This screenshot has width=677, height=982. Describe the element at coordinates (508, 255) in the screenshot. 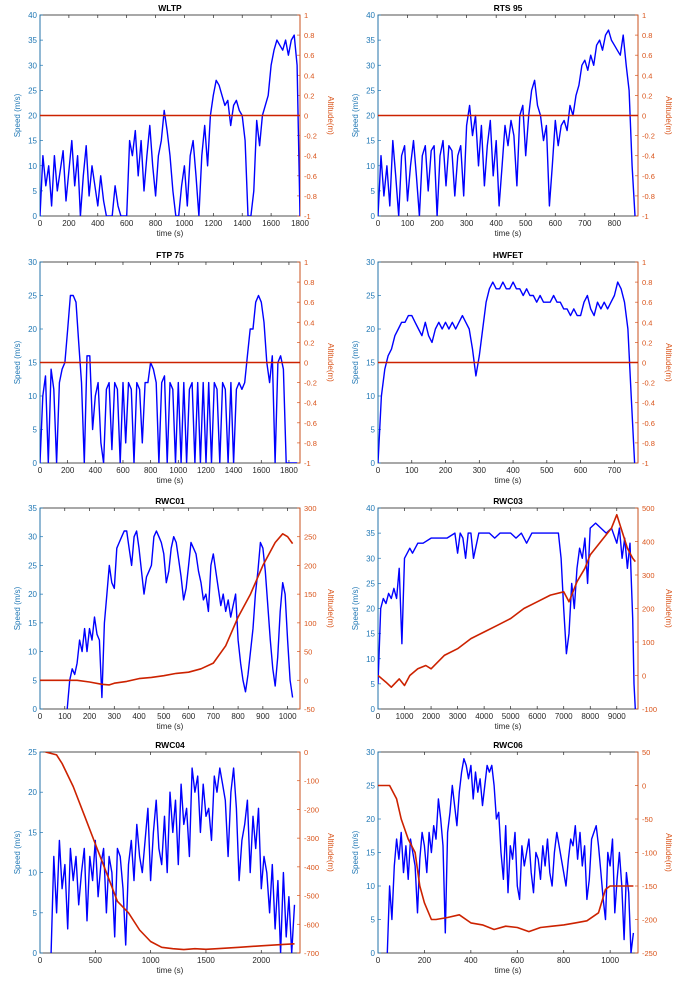

I see `chart-title: HWFET` at that location.